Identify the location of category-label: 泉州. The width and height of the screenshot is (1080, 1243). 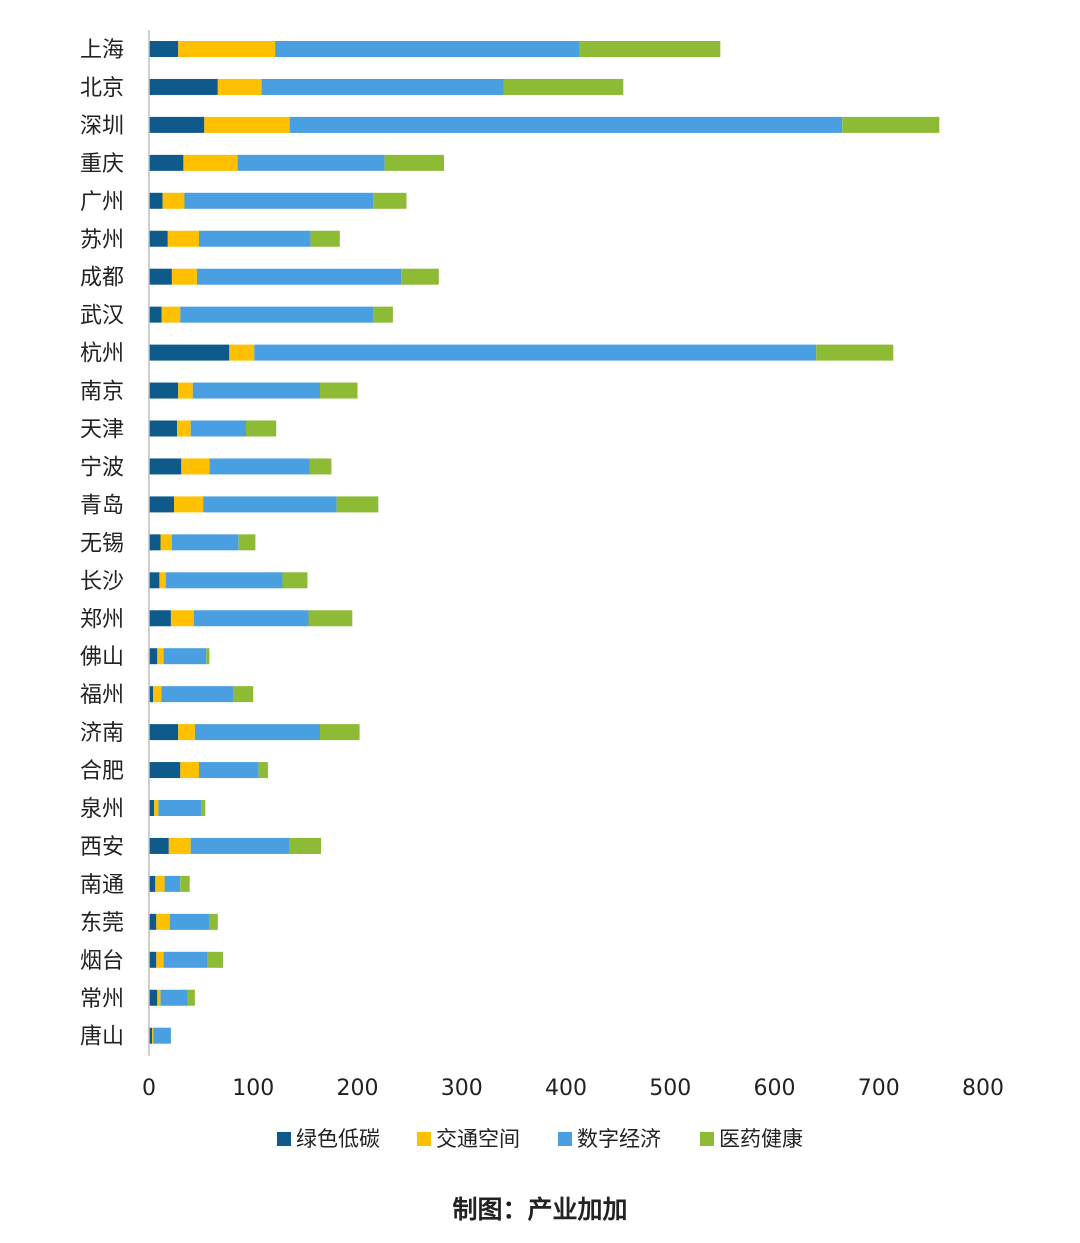
(102, 809).